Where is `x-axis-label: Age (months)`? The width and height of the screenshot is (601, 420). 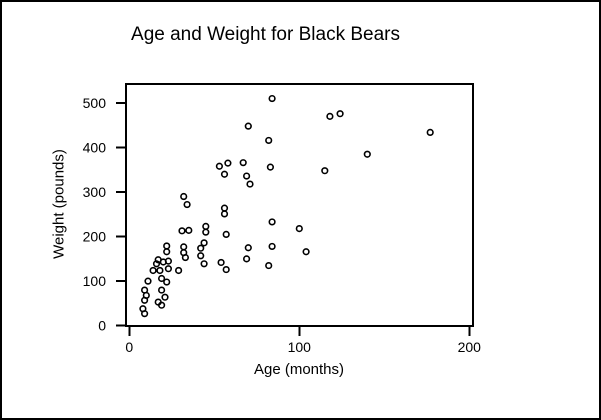
x-axis-label: Age (months) is located at coordinates (299, 369).